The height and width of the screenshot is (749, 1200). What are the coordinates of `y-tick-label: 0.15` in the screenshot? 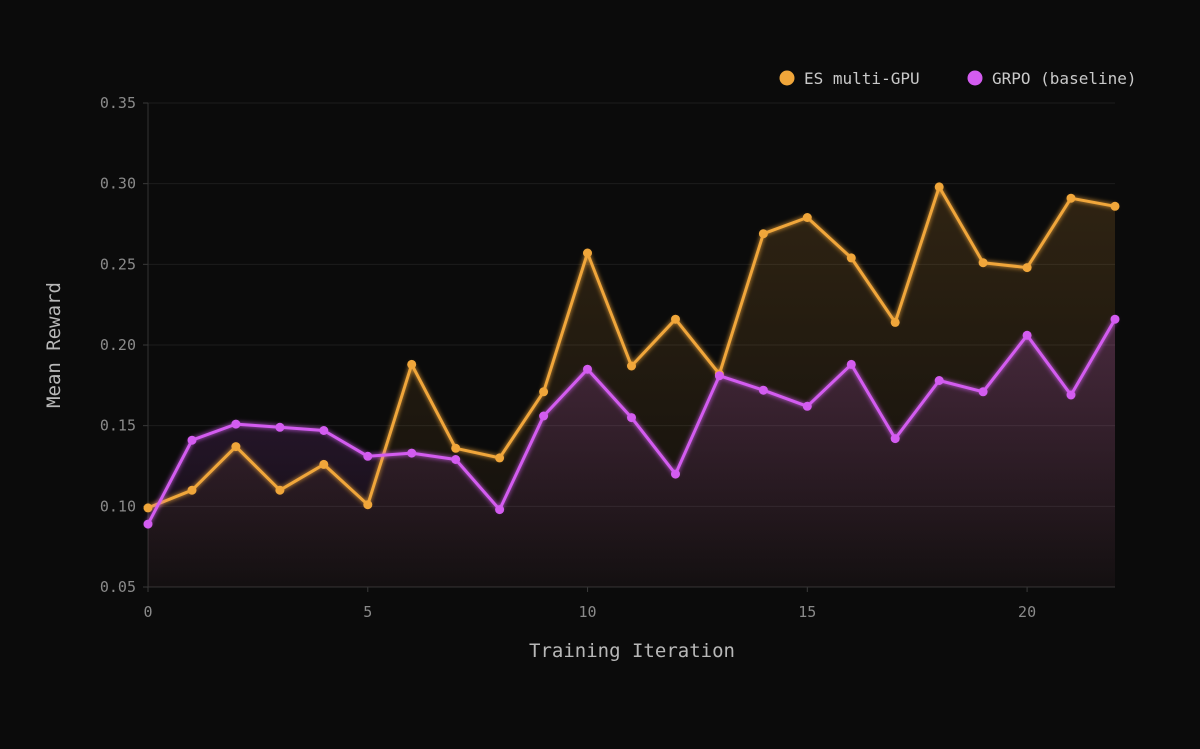 It's located at (118, 426).